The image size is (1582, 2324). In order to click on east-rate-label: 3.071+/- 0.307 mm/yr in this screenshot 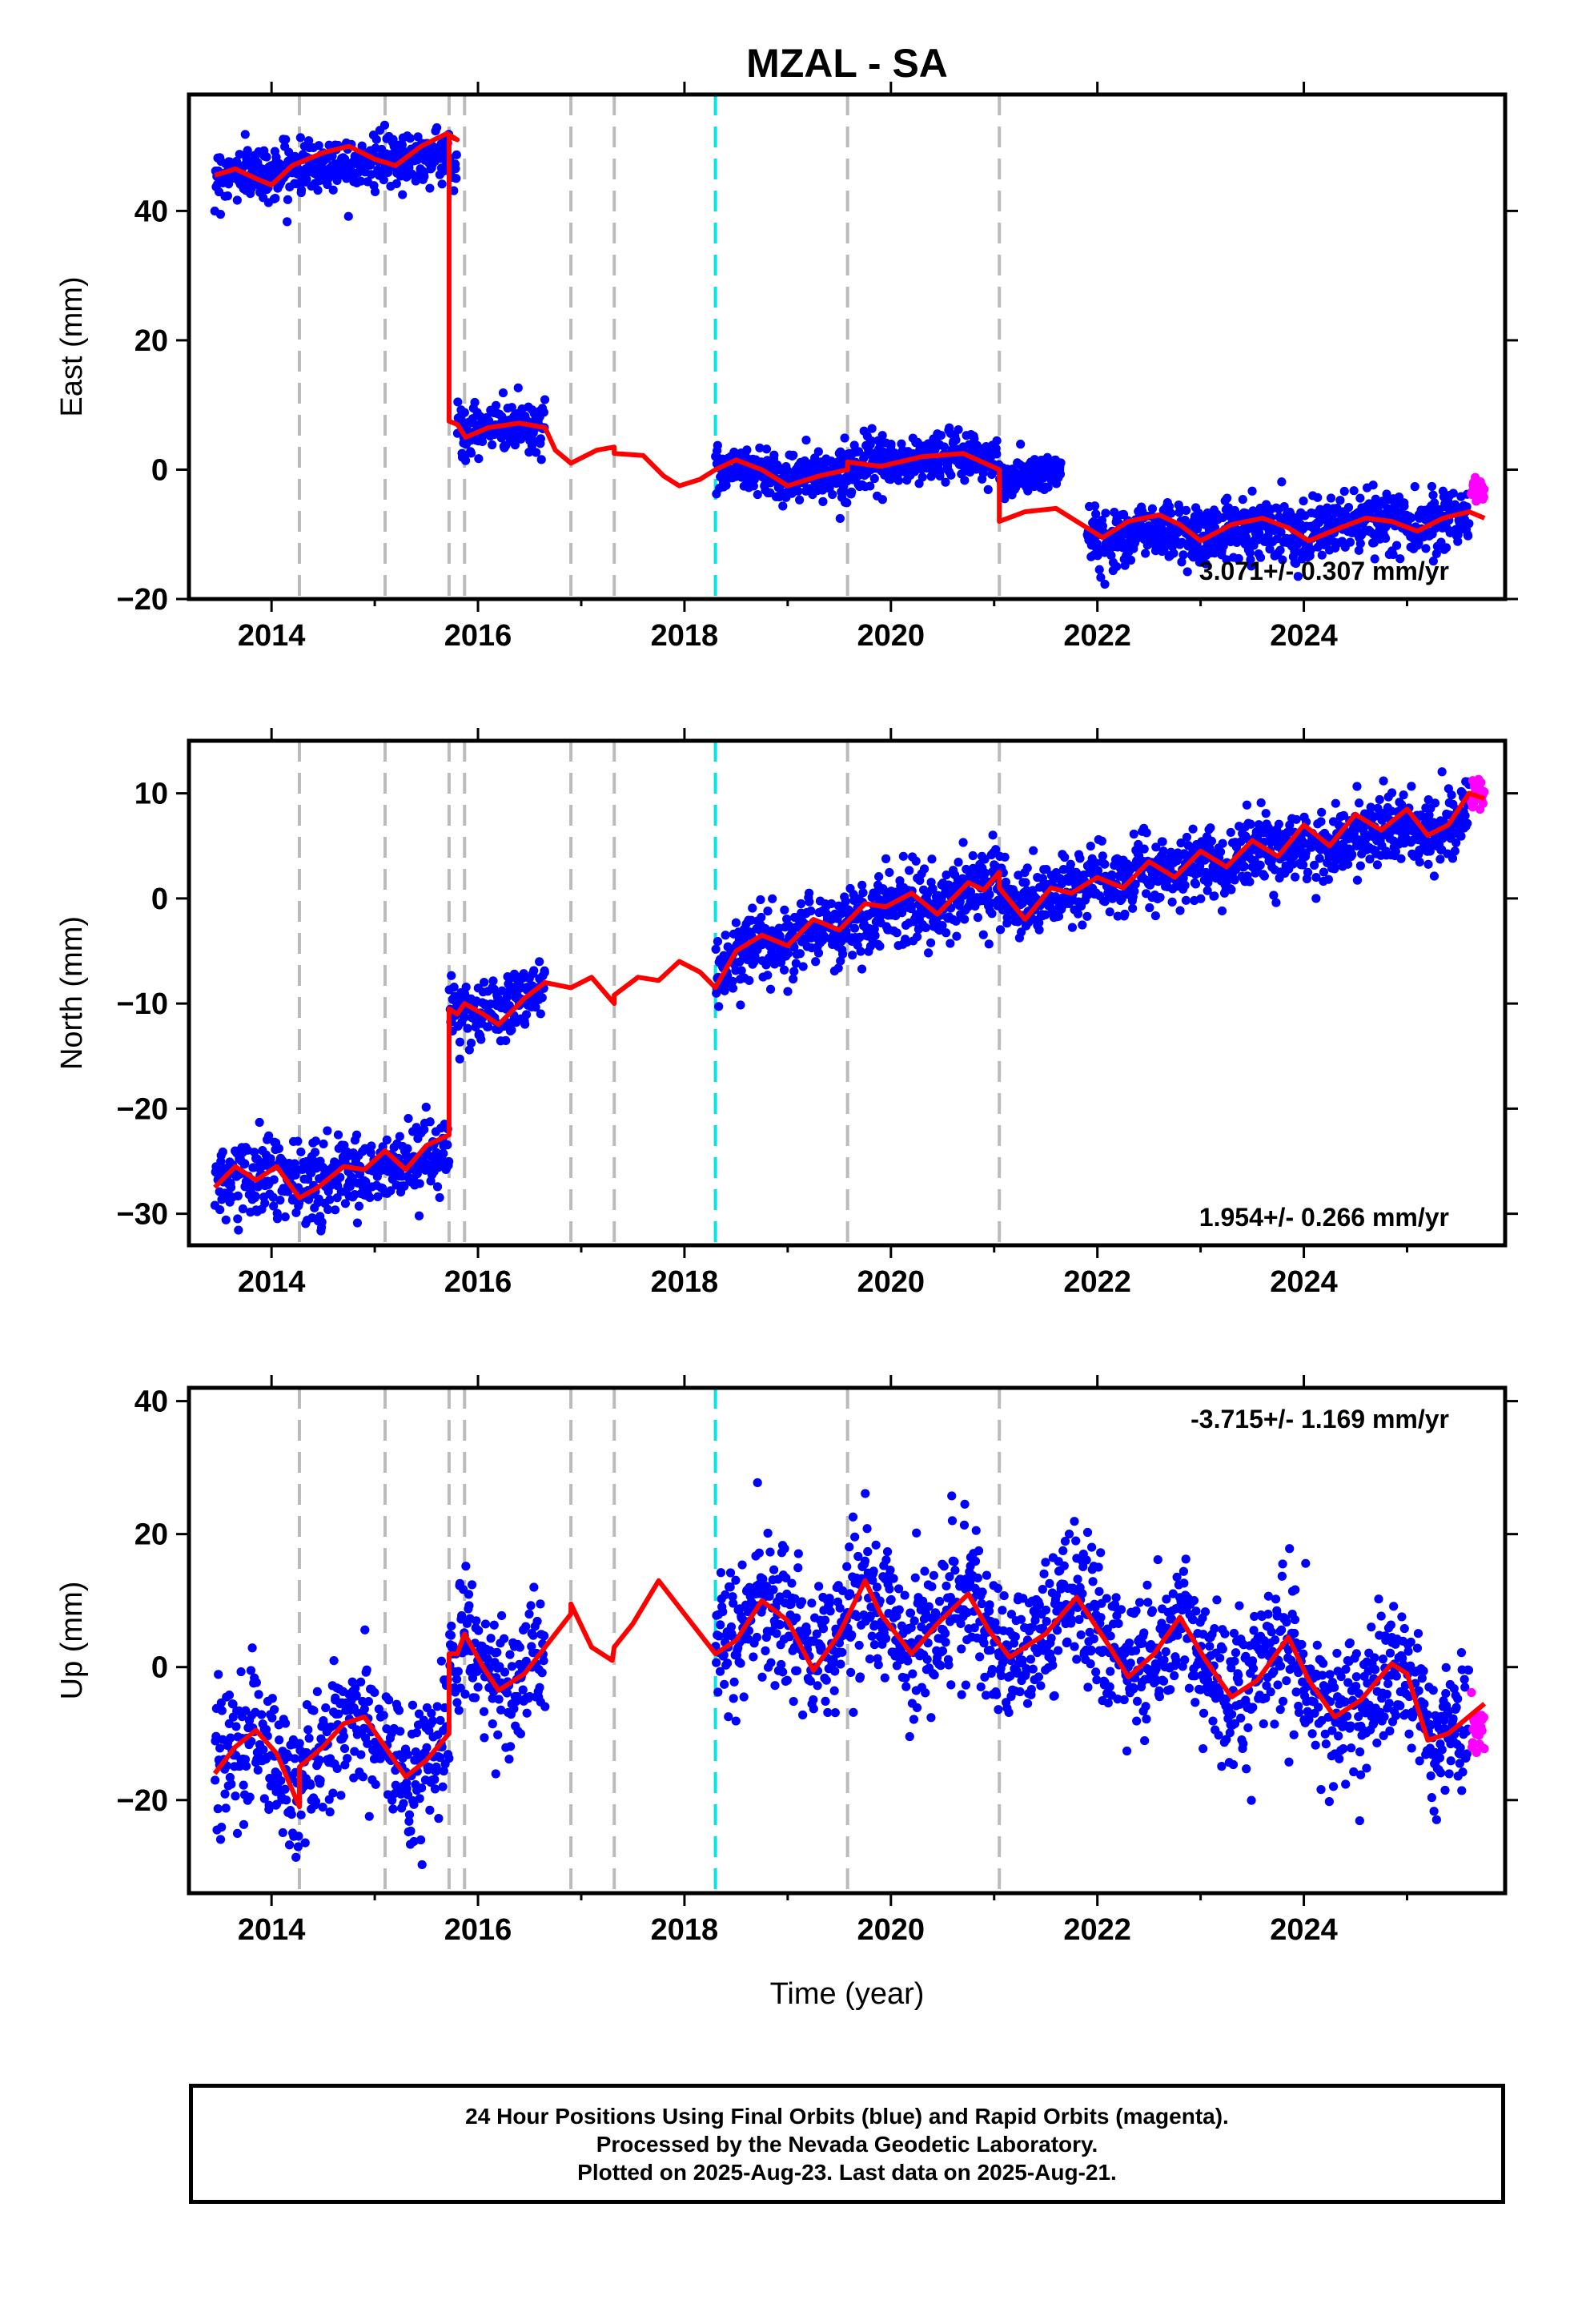, I will do `click(1324, 571)`.